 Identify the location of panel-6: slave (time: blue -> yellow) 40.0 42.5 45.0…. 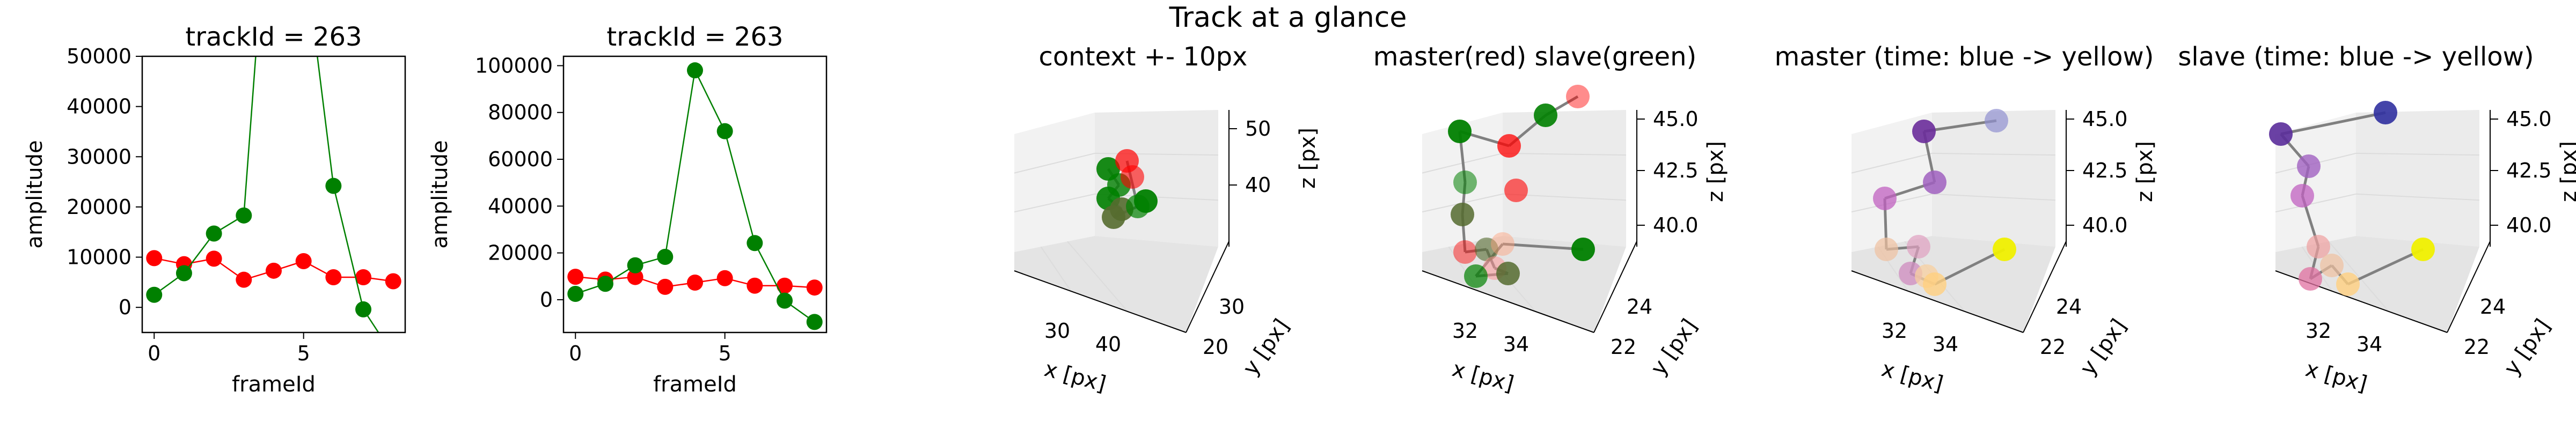
(2377, 219).